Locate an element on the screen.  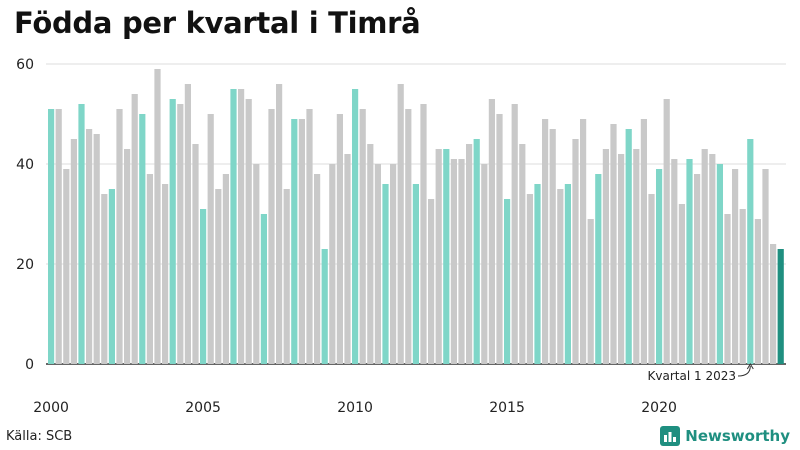
newsworthy-icon is located at coordinates (670, 436).